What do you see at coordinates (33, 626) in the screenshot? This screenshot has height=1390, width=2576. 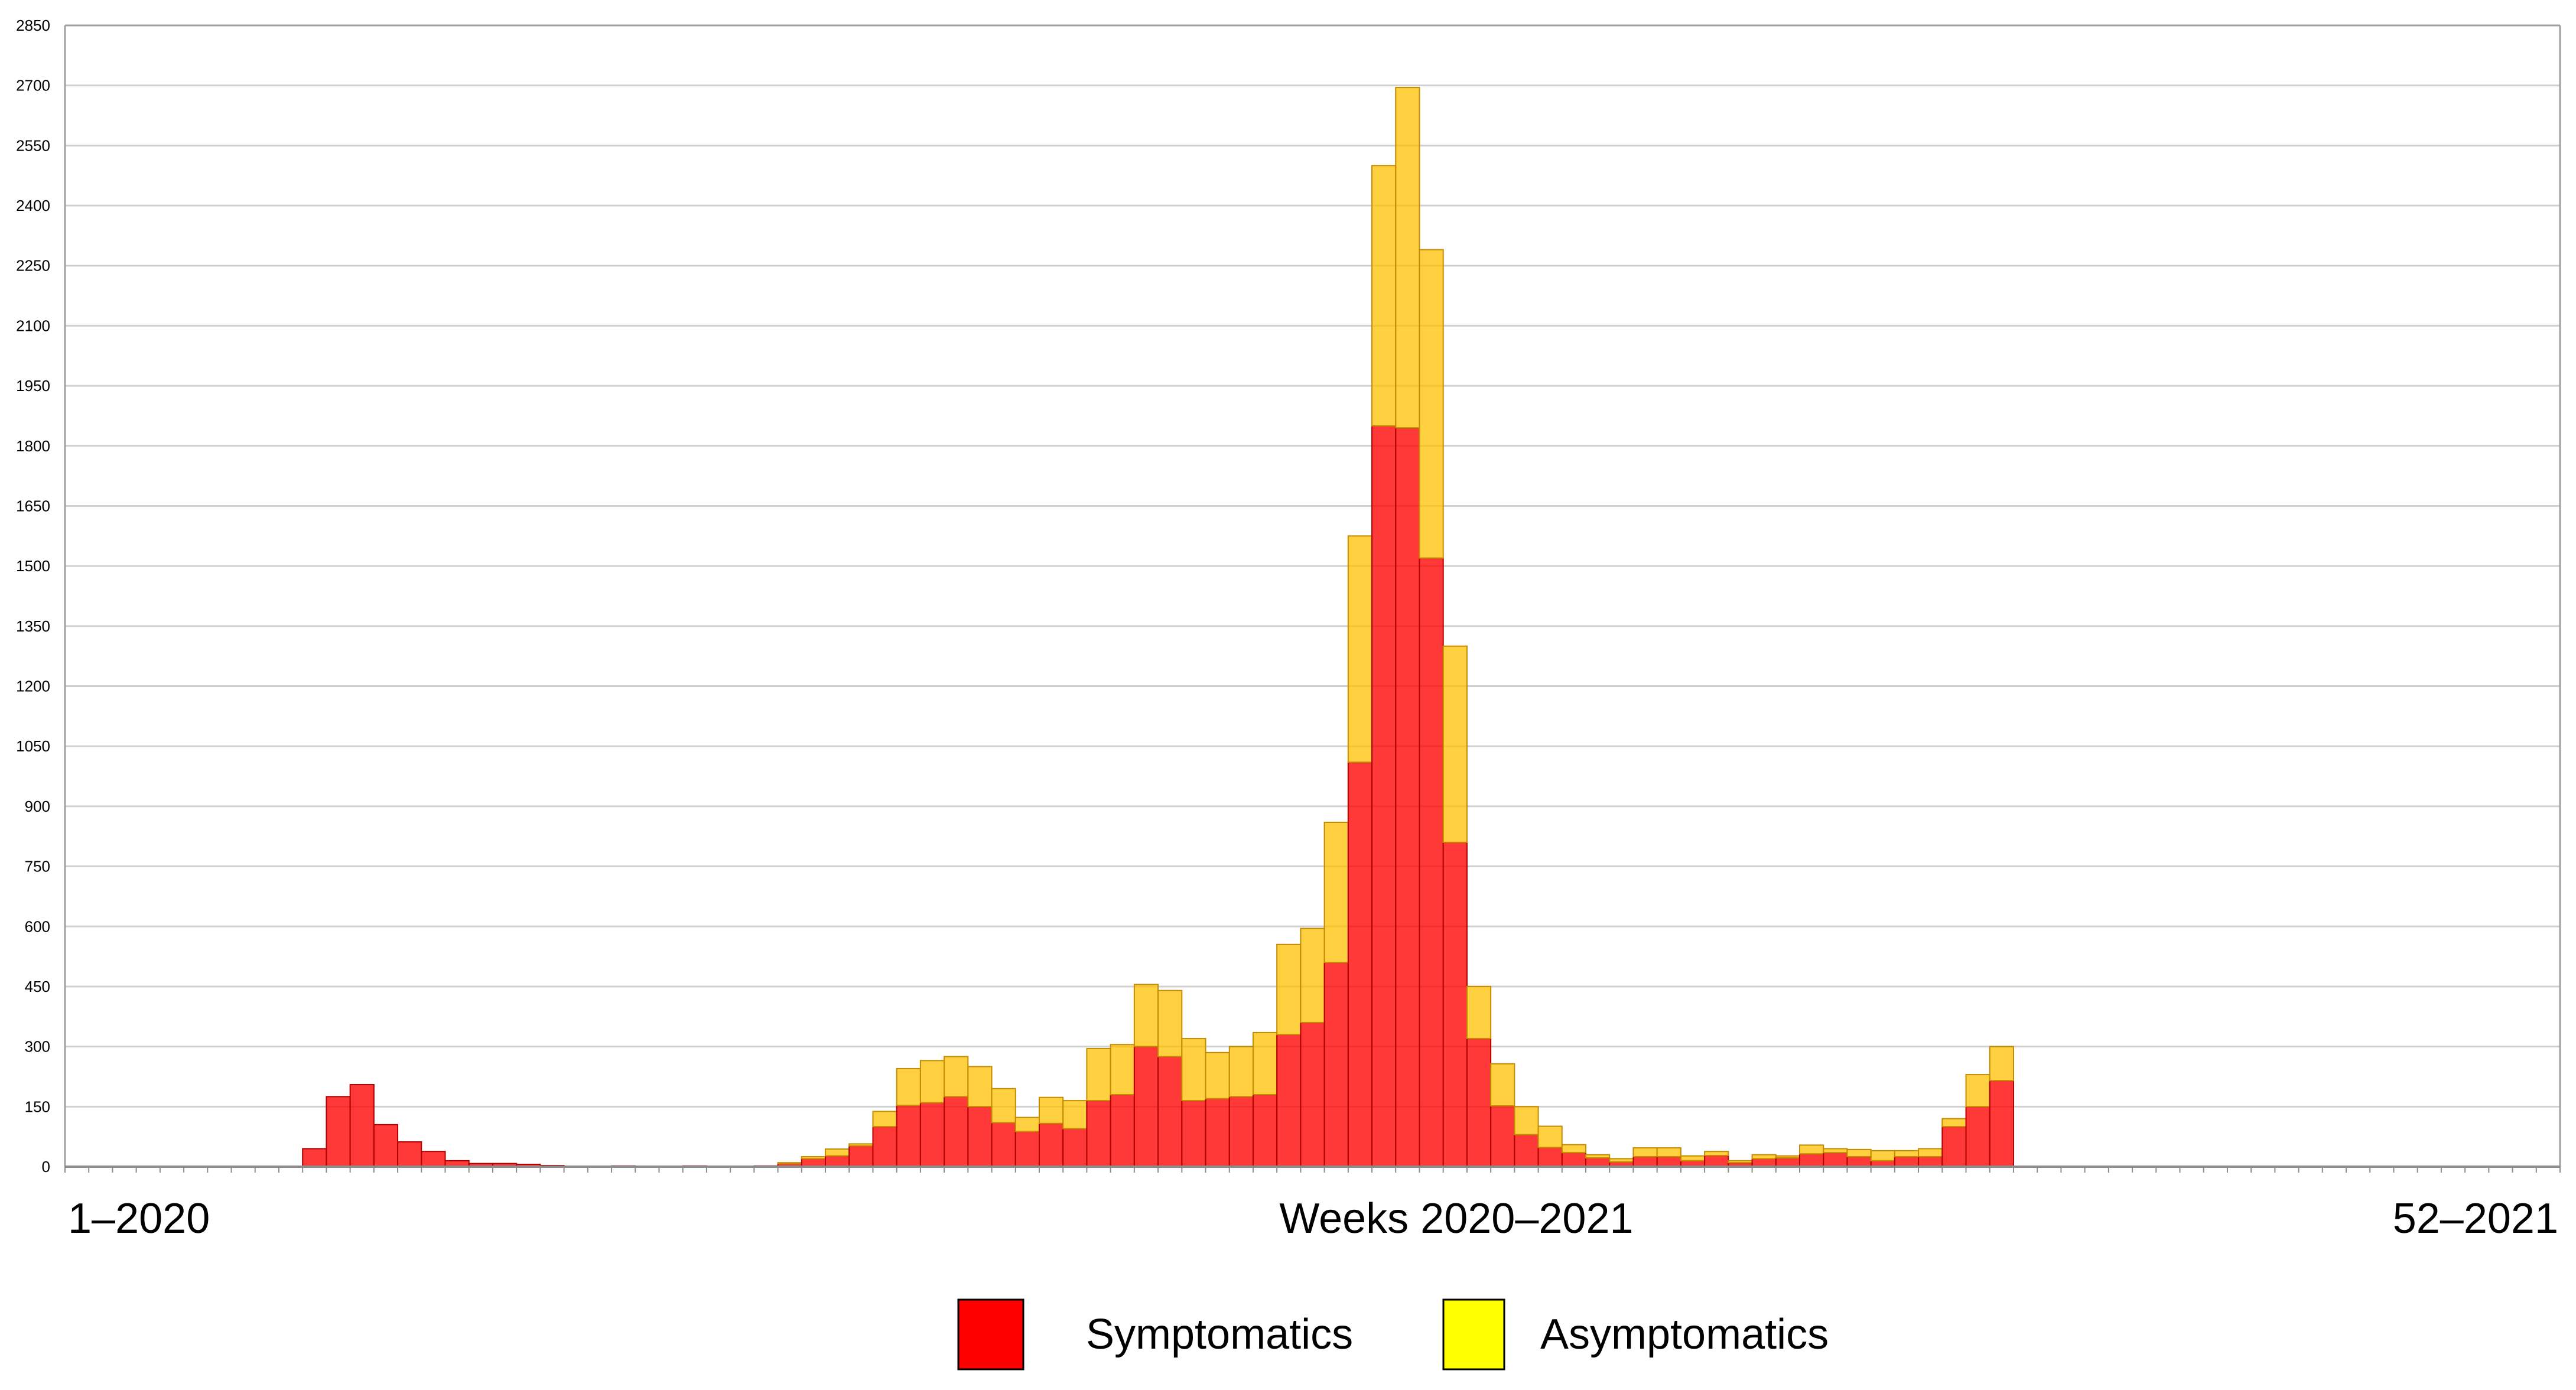 I see `y-tick-label: 1350` at bounding box center [33, 626].